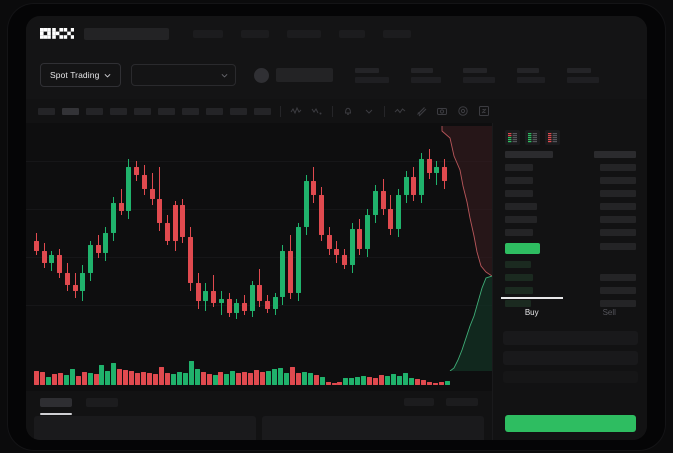 The height and width of the screenshot is (453, 673). What do you see at coordinates (190, 111) in the screenshot?
I see `tf-1d` at bounding box center [190, 111].